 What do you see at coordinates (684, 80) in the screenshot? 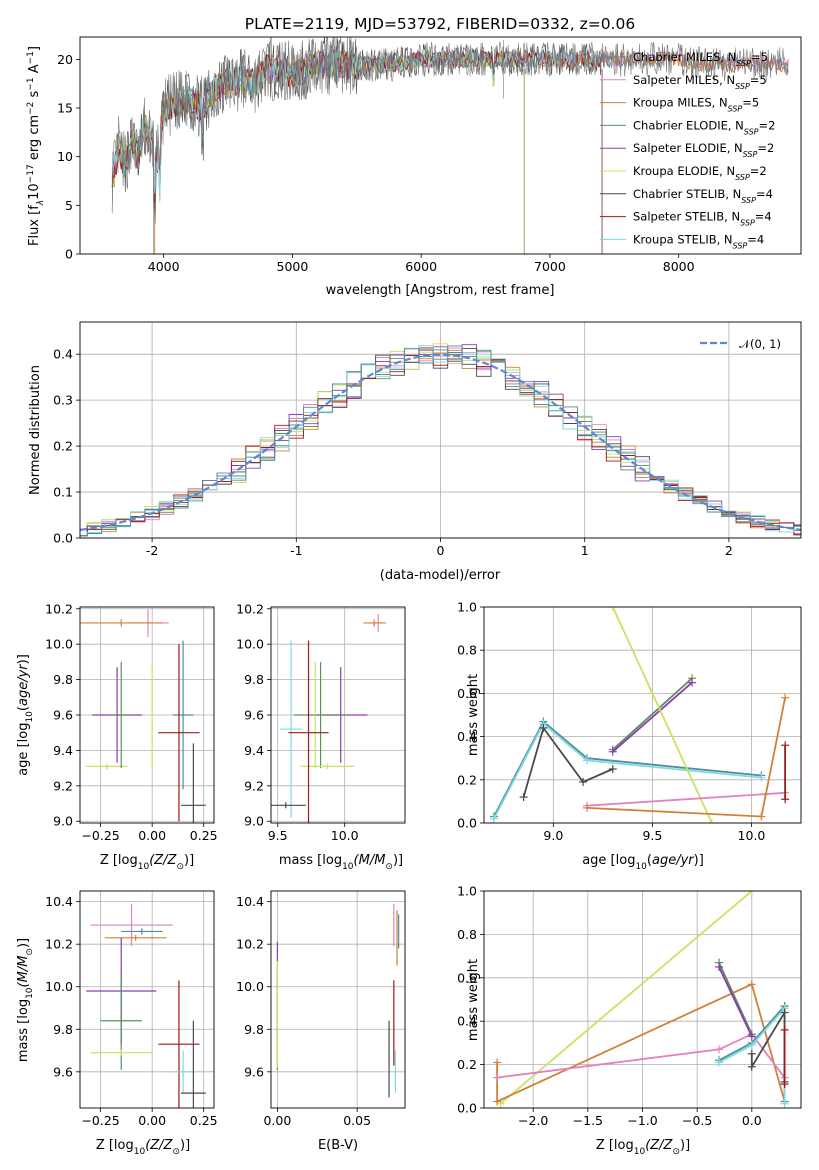
I see `legend-main: Salpeter MILES, N` at bounding box center [684, 80].